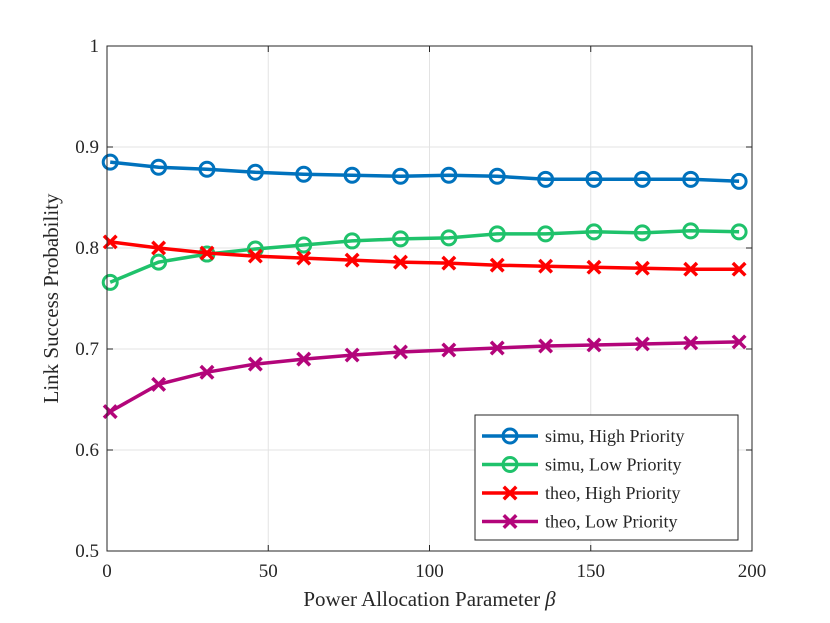 The width and height of the screenshot is (830, 623). I want to click on y-tick-label: 1, so click(95, 46).